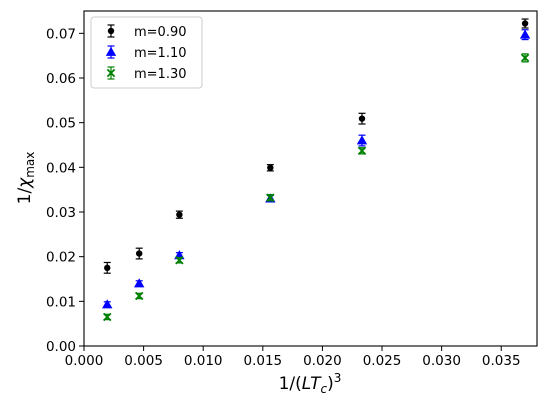 The image size is (550, 413). Describe the element at coordinates (322, 361) in the screenshot. I see `x-tick-label: 0.020` at that location.